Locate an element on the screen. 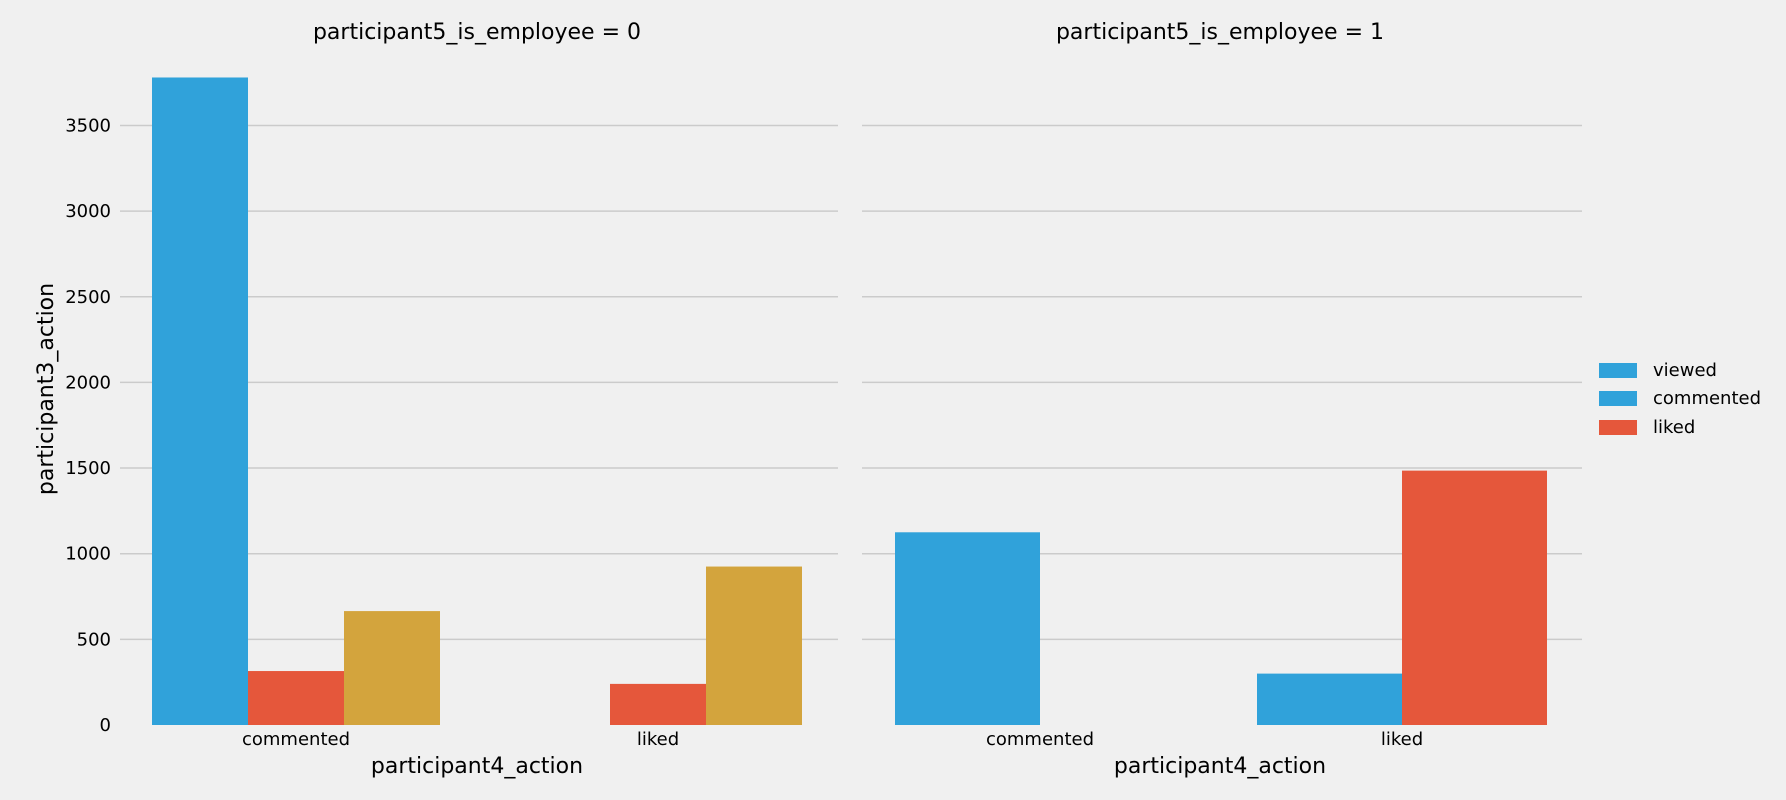 The width and height of the screenshot is (1786, 800). legend-label-viewed: viewed is located at coordinates (1685, 370).